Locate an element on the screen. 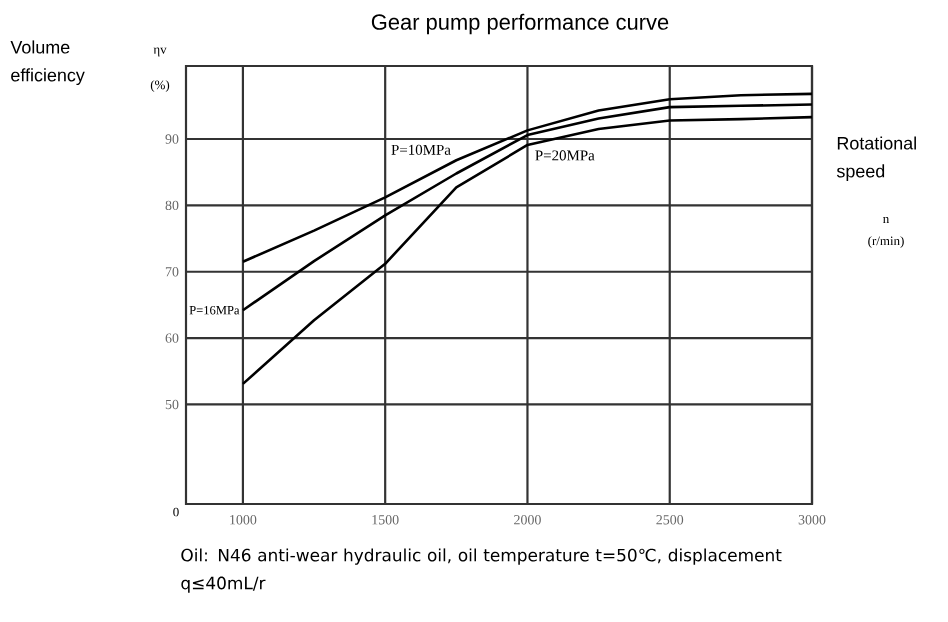 This screenshot has height=622, width=948. y-axis-title: Volume efficiency is located at coordinates (47, 62).